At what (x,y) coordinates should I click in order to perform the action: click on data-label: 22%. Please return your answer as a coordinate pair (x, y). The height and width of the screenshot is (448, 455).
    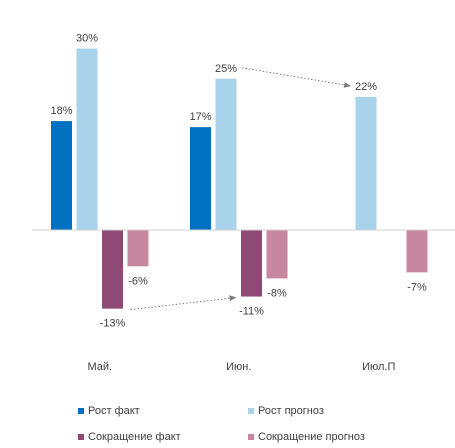
    Looking at the image, I should click on (366, 87).